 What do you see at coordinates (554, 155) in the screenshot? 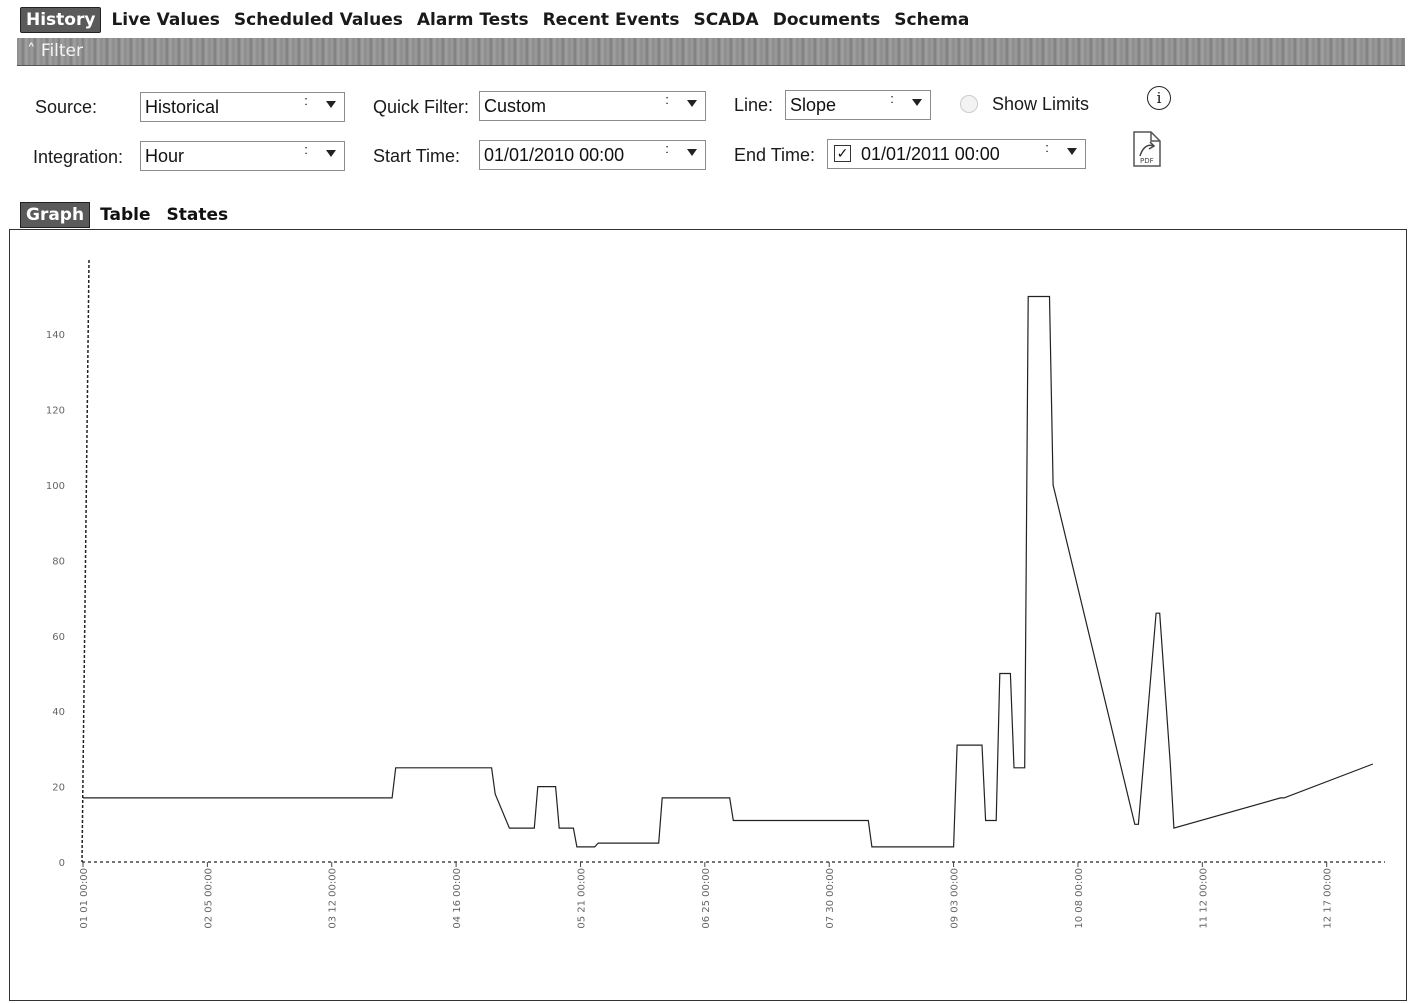
I see `start-time-value: 01/01/2010 00:00` at bounding box center [554, 155].